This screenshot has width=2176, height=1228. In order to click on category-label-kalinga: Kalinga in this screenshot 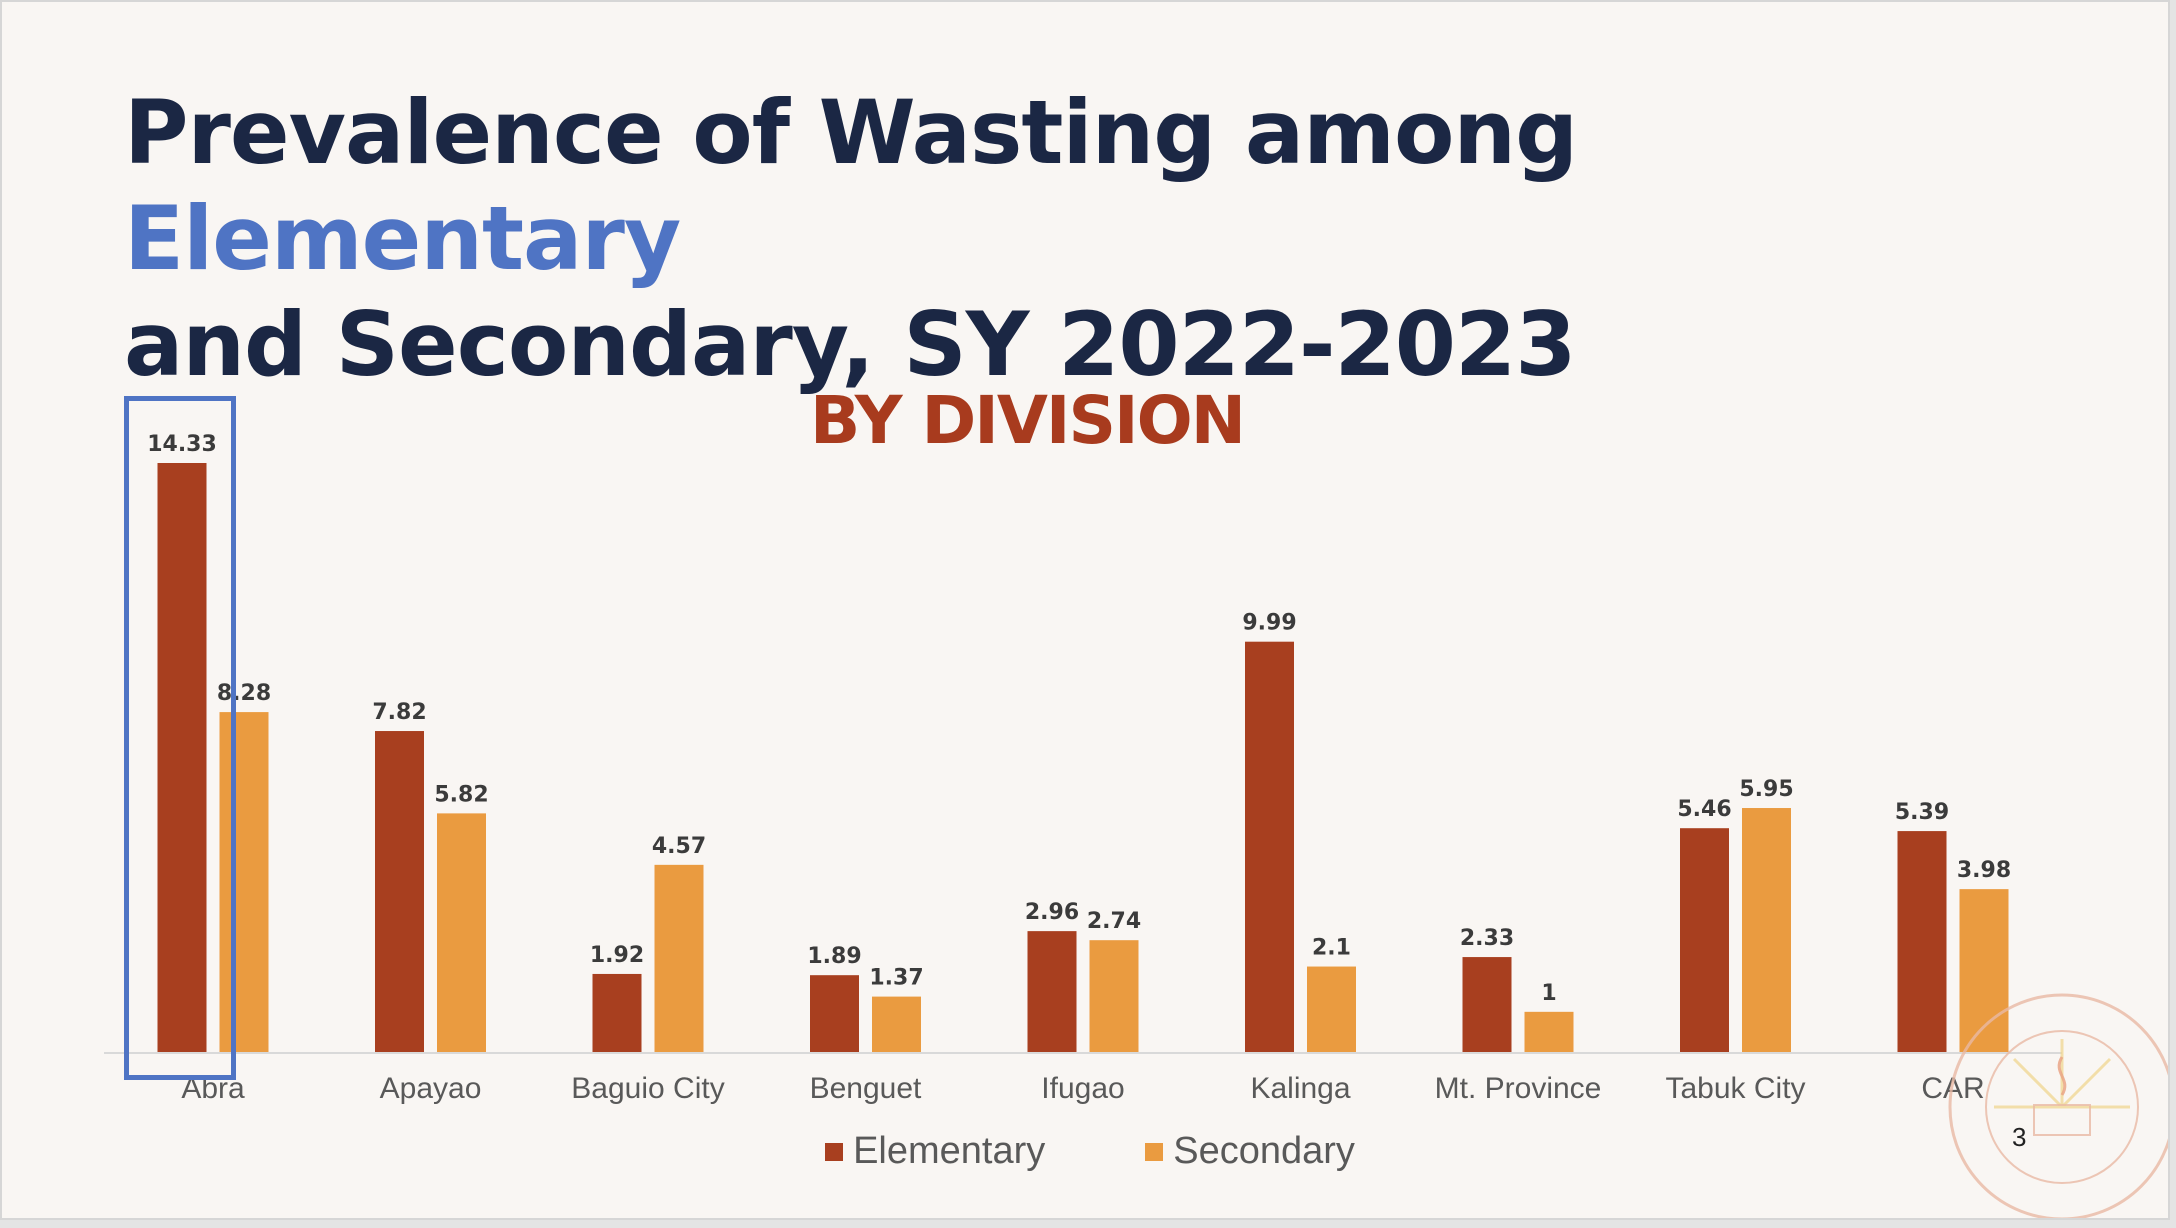, I will do `click(1300, 1088)`.